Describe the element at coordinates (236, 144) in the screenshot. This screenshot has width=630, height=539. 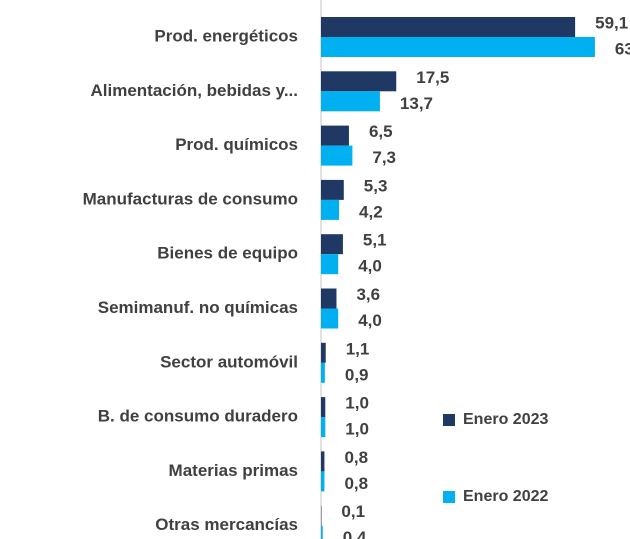
I see `category-label: Prod. químicos` at that location.